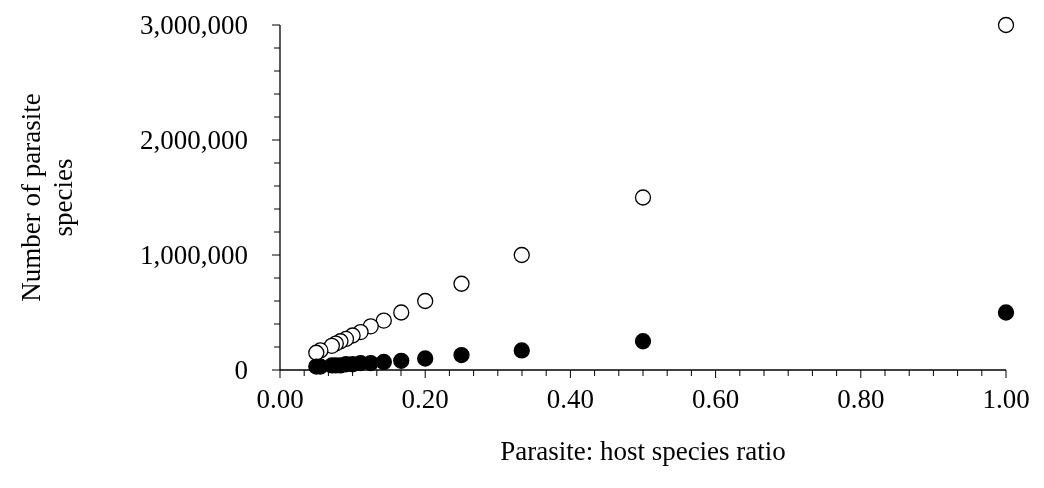  I want to click on x-tick-label: 0.00, so click(280, 399).